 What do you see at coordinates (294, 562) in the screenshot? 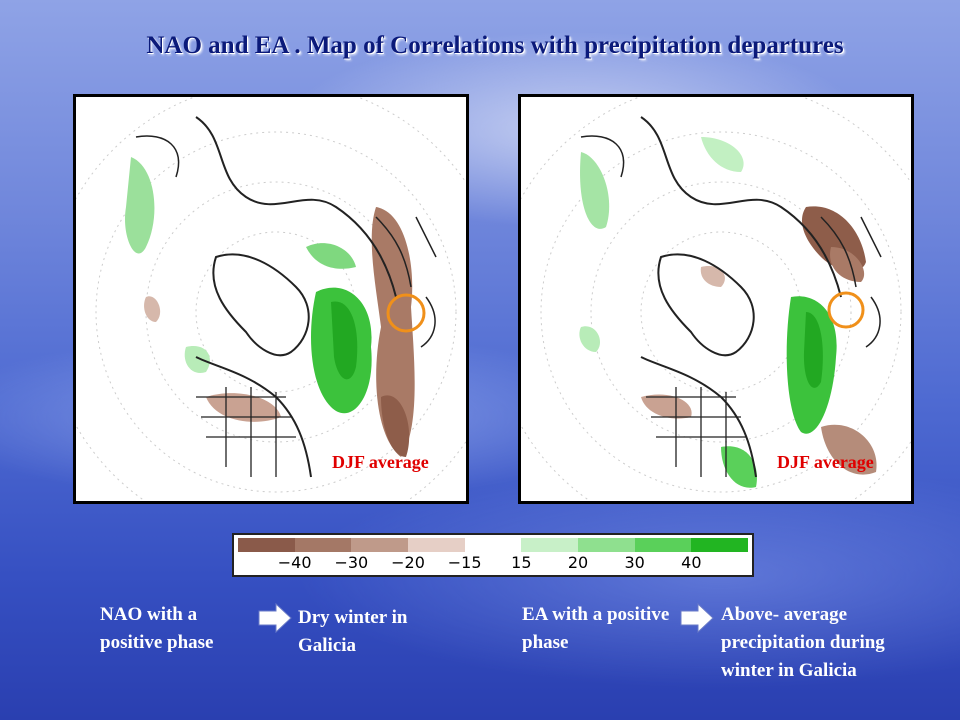
I see `color-scale-tick-label: −40` at bounding box center [294, 562].